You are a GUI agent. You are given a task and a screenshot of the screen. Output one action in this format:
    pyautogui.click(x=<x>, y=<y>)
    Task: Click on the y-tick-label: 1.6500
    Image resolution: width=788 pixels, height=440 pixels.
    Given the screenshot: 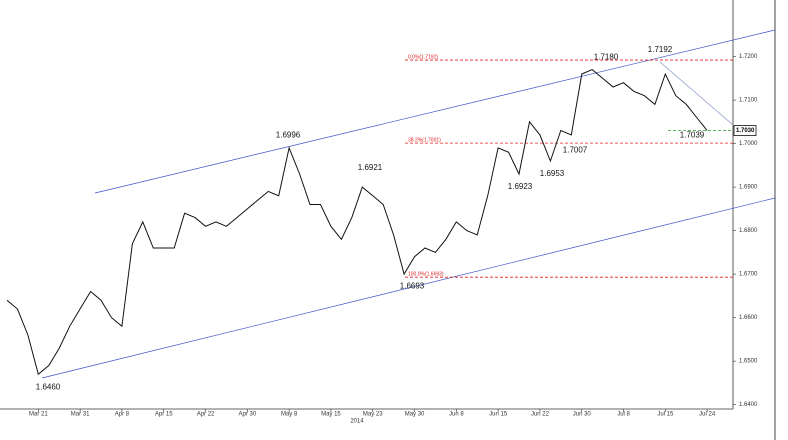 What is the action you would take?
    pyautogui.click(x=748, y=362)
    